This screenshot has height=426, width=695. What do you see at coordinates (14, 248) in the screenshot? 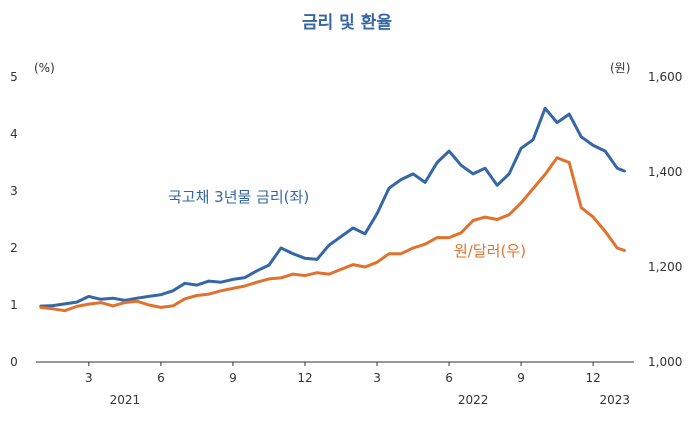
I see `left-tick-label: 2` at bounding box center [14, 248].